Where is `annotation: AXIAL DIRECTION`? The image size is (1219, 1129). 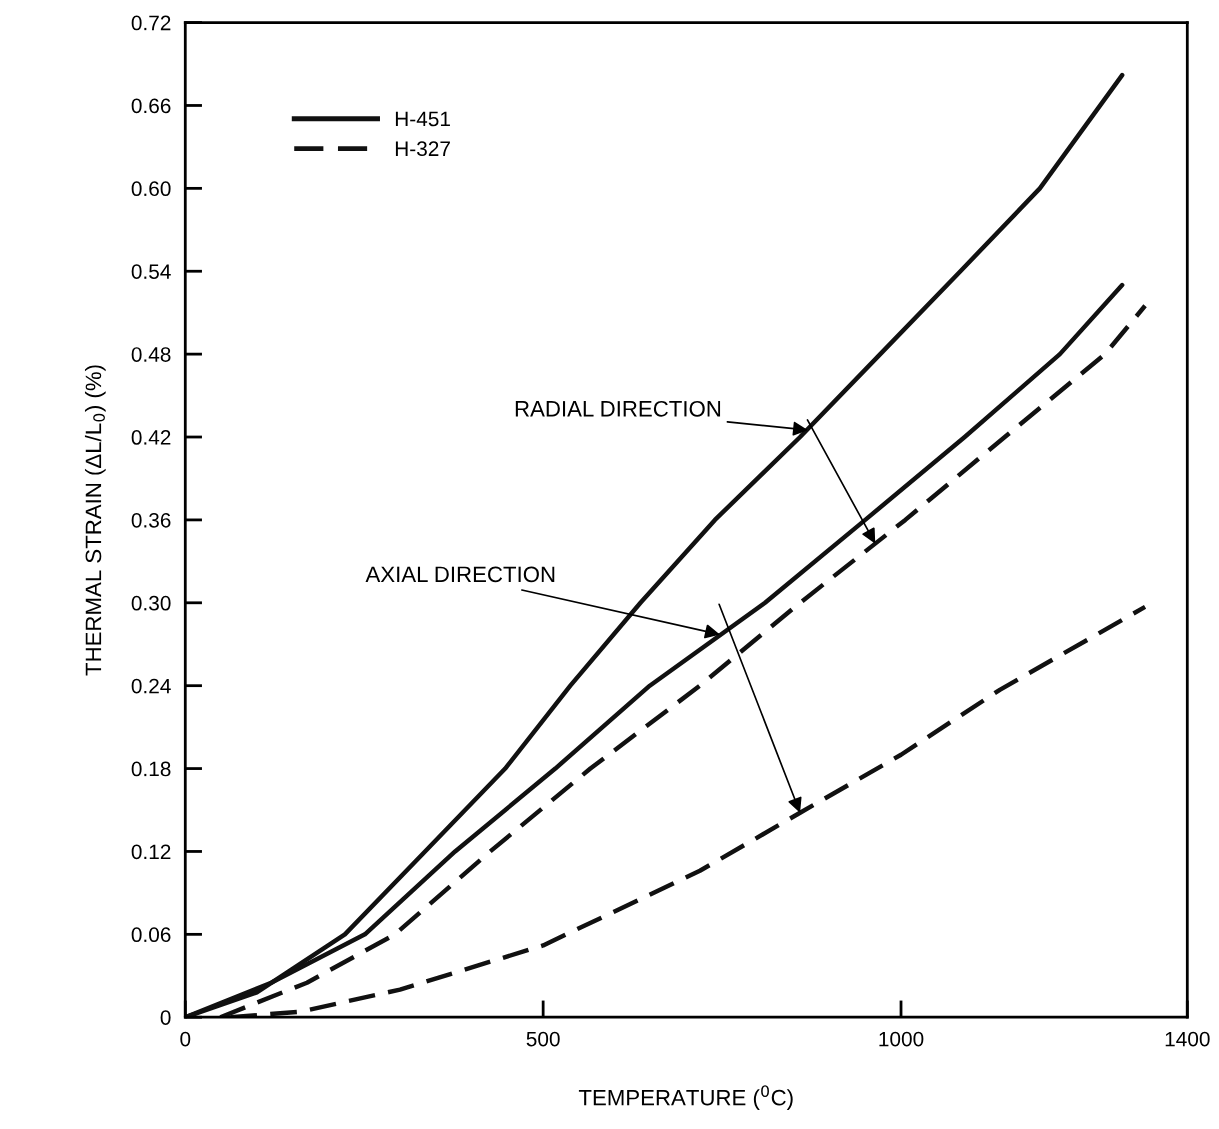
annotation: AXIAL DIRECTION is located at coordinates (460, 574).